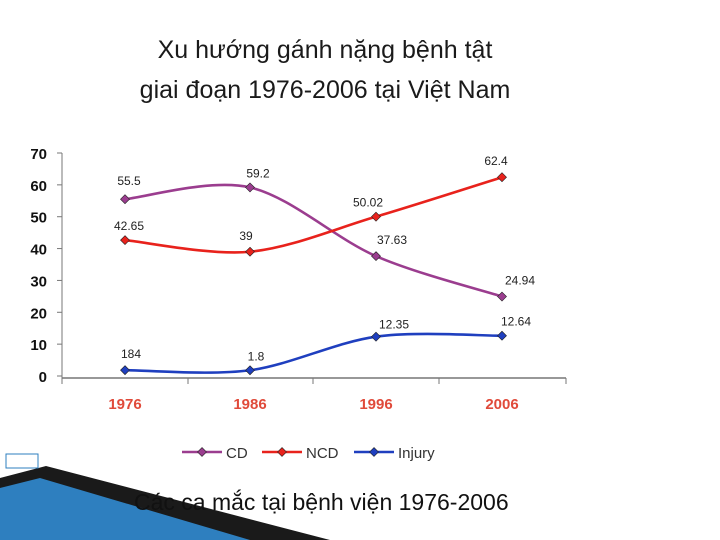 The height and width of the screenshot is (540, 720). Describe the element at coordinates (256, 356) in the screenshot. I see `data-label: 1.8` at that location.